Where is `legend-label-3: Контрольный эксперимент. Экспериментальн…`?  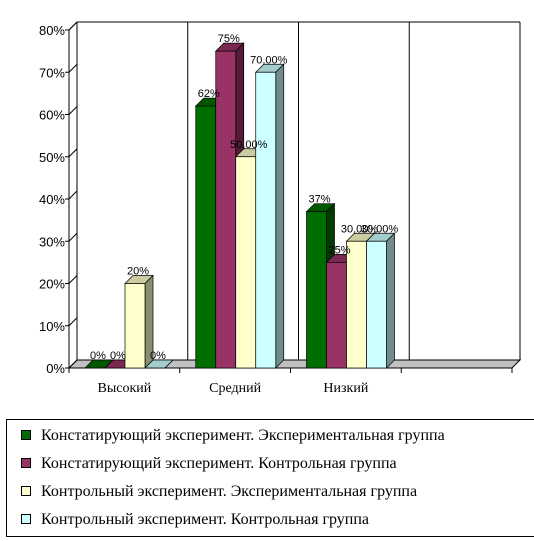 legend-label-3: Контрольный эксперимент. Экспериментальн… is located at coordinates (229, 491).